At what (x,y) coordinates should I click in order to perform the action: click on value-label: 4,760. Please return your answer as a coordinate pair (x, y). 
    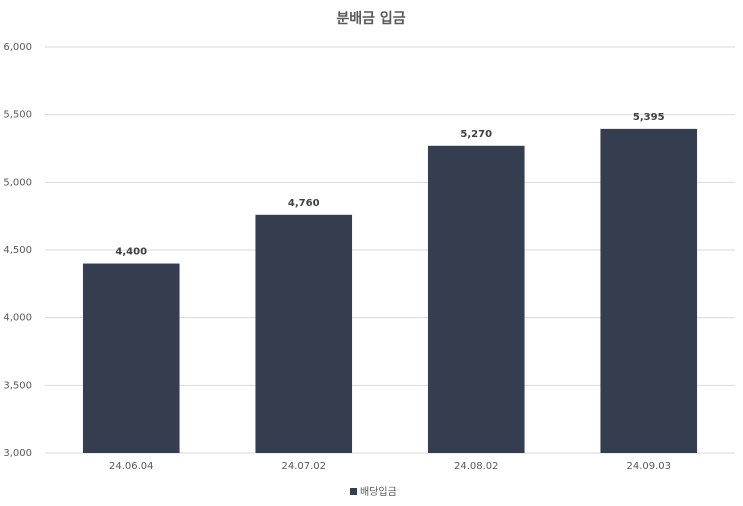
    Looking at the image, I should click on (304, 203).